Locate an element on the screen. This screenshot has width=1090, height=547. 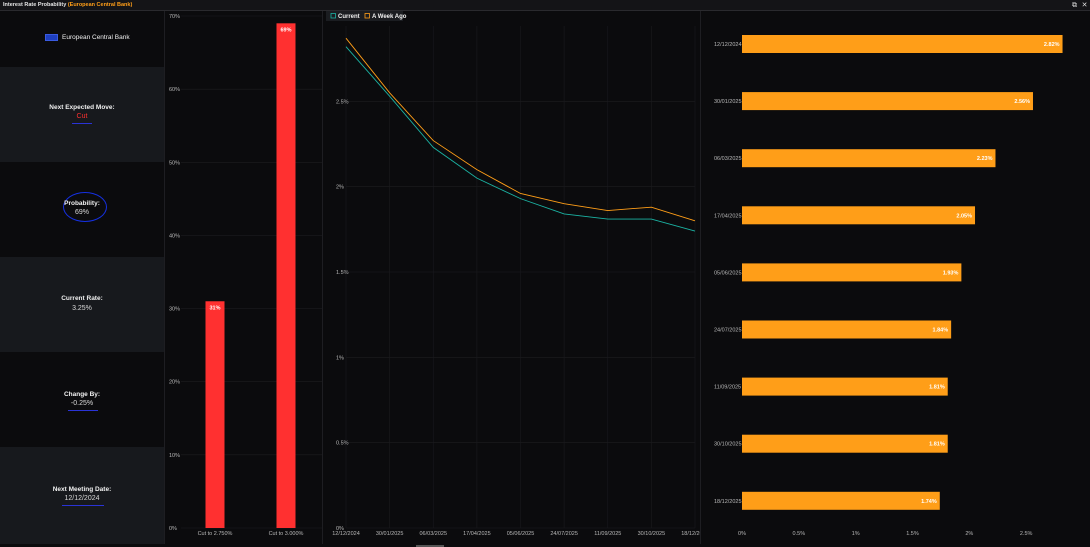
restore-icon: ⧉ is located at coordinates (1074, 5).